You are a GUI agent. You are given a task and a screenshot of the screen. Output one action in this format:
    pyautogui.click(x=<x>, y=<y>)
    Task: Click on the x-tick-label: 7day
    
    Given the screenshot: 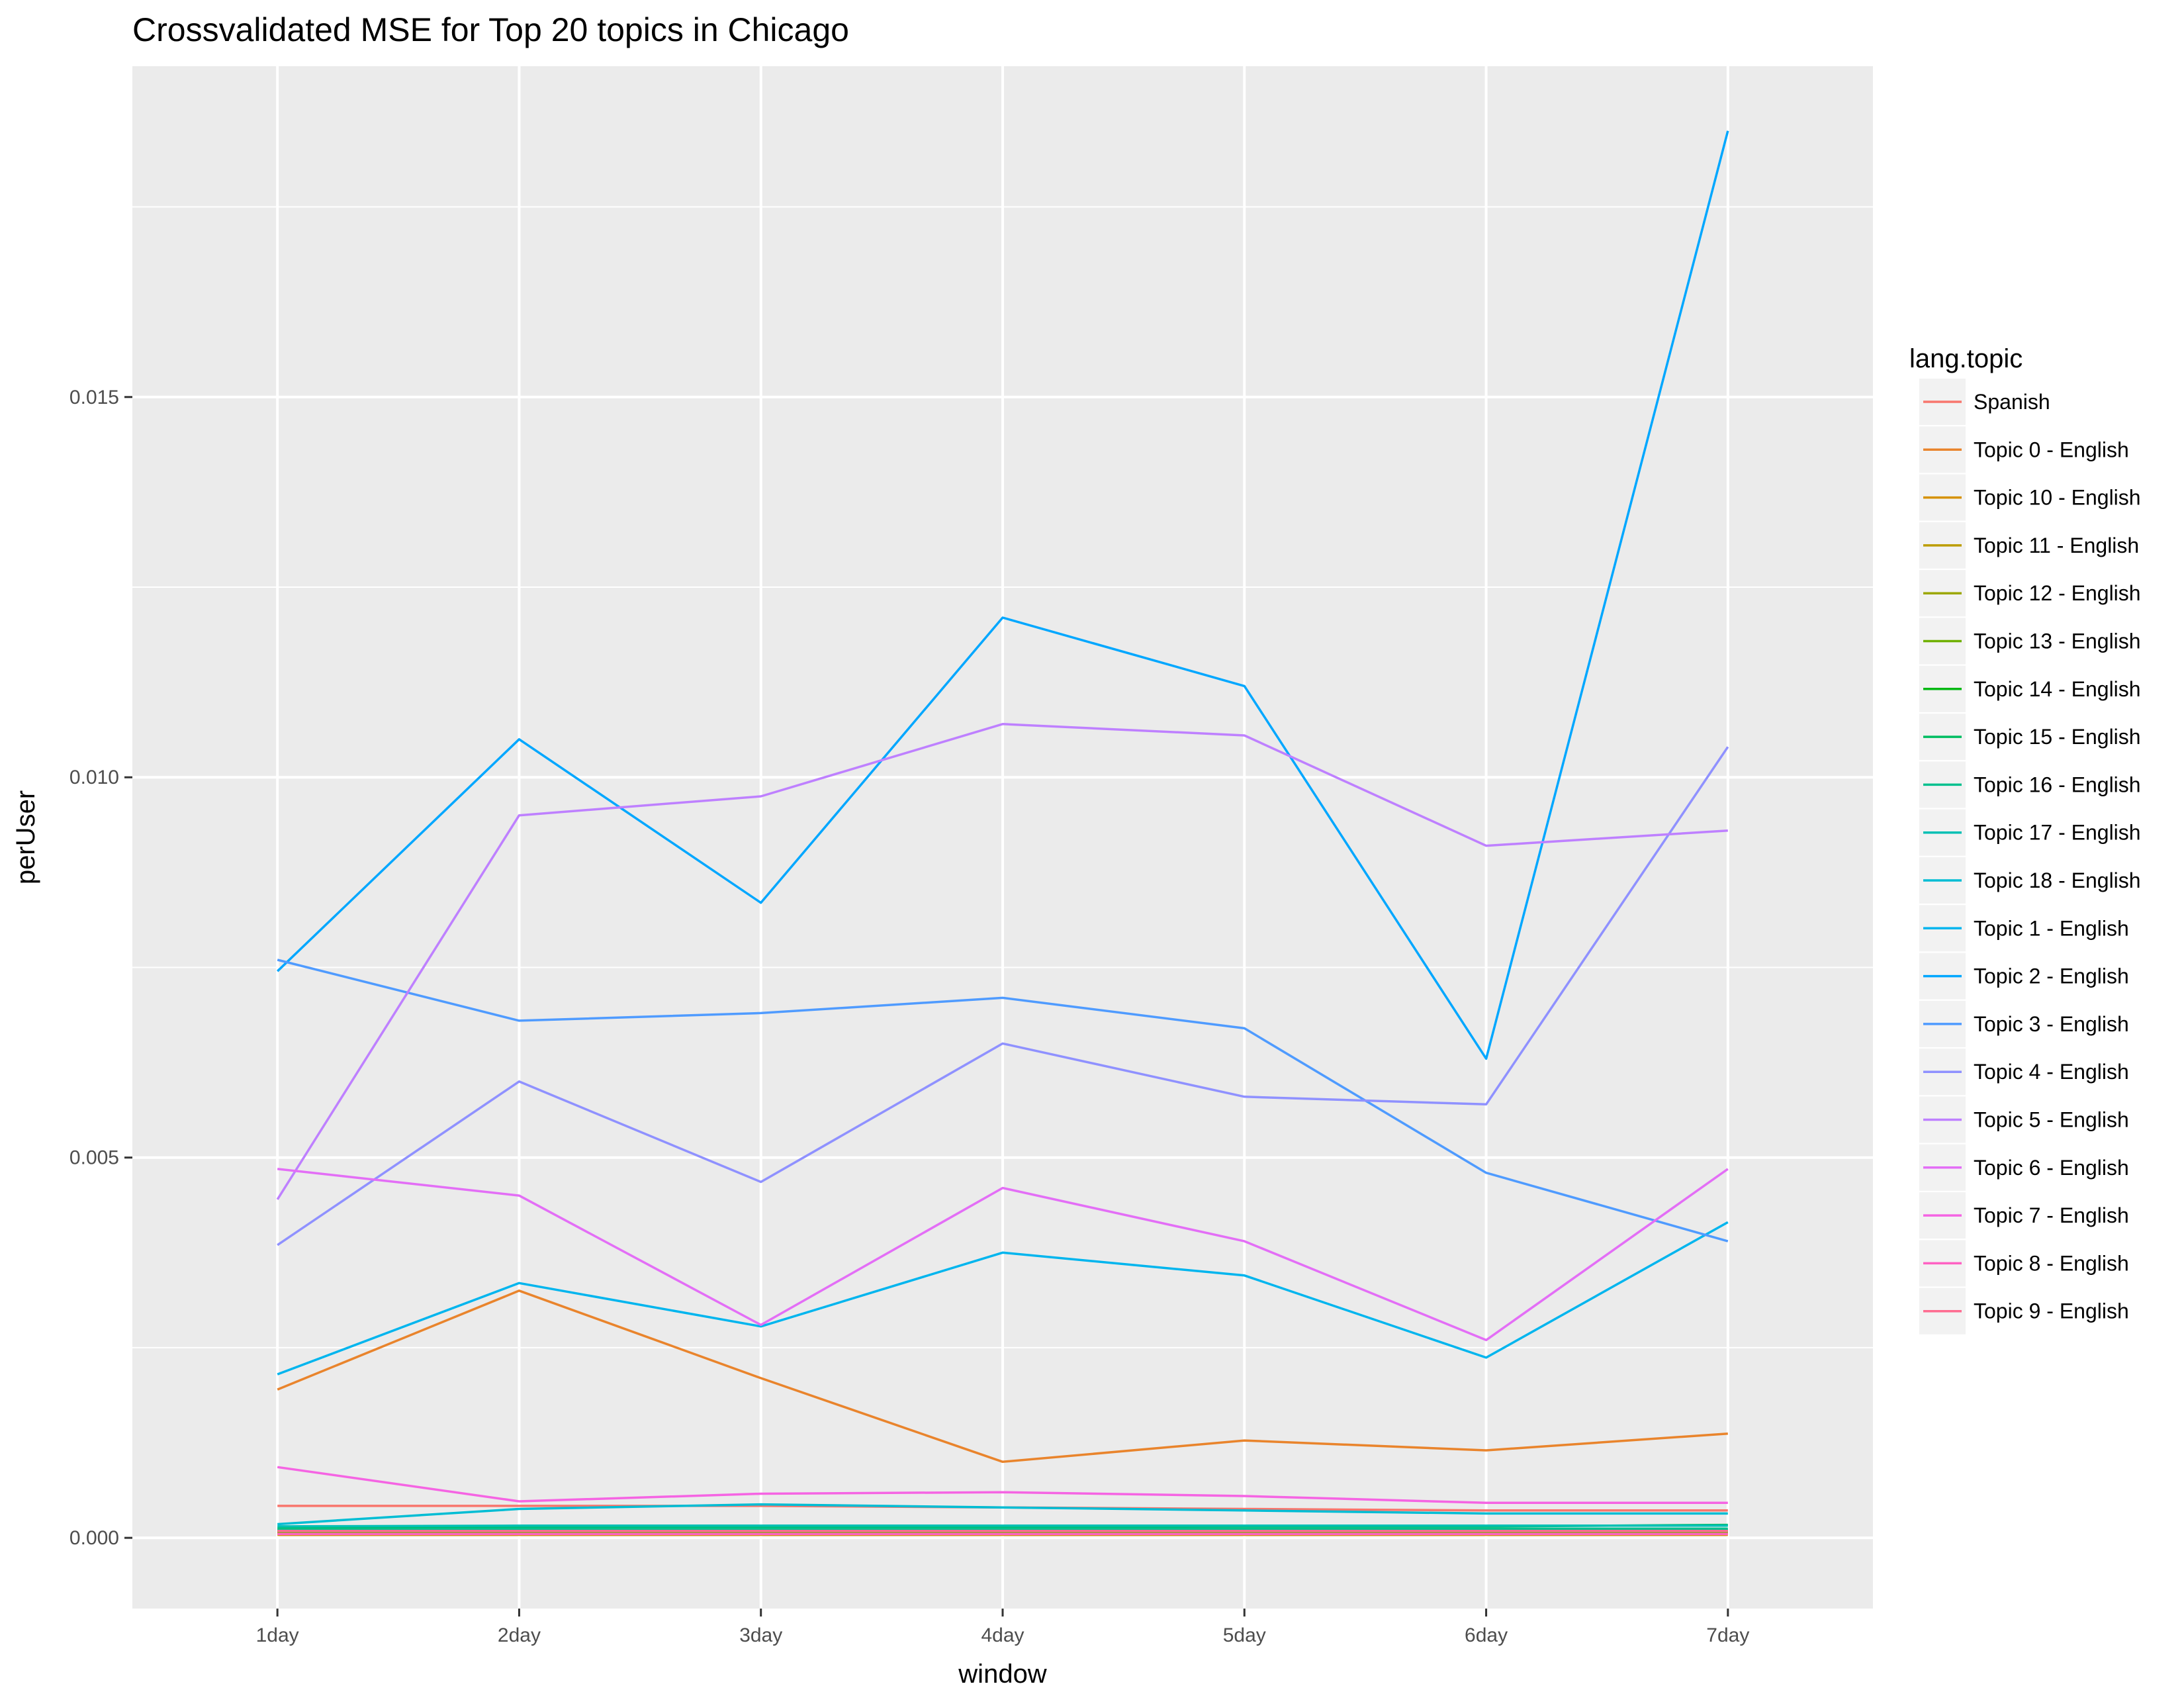 What is the action you would take?
    pyautogui.click(x=1727, y=1635)
    